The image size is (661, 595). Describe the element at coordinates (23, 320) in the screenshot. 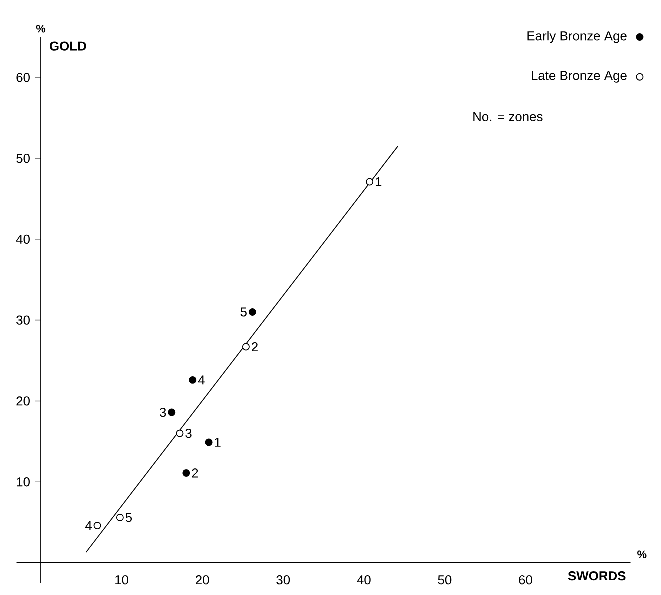

I see `y-tick-label: 30` at that location.